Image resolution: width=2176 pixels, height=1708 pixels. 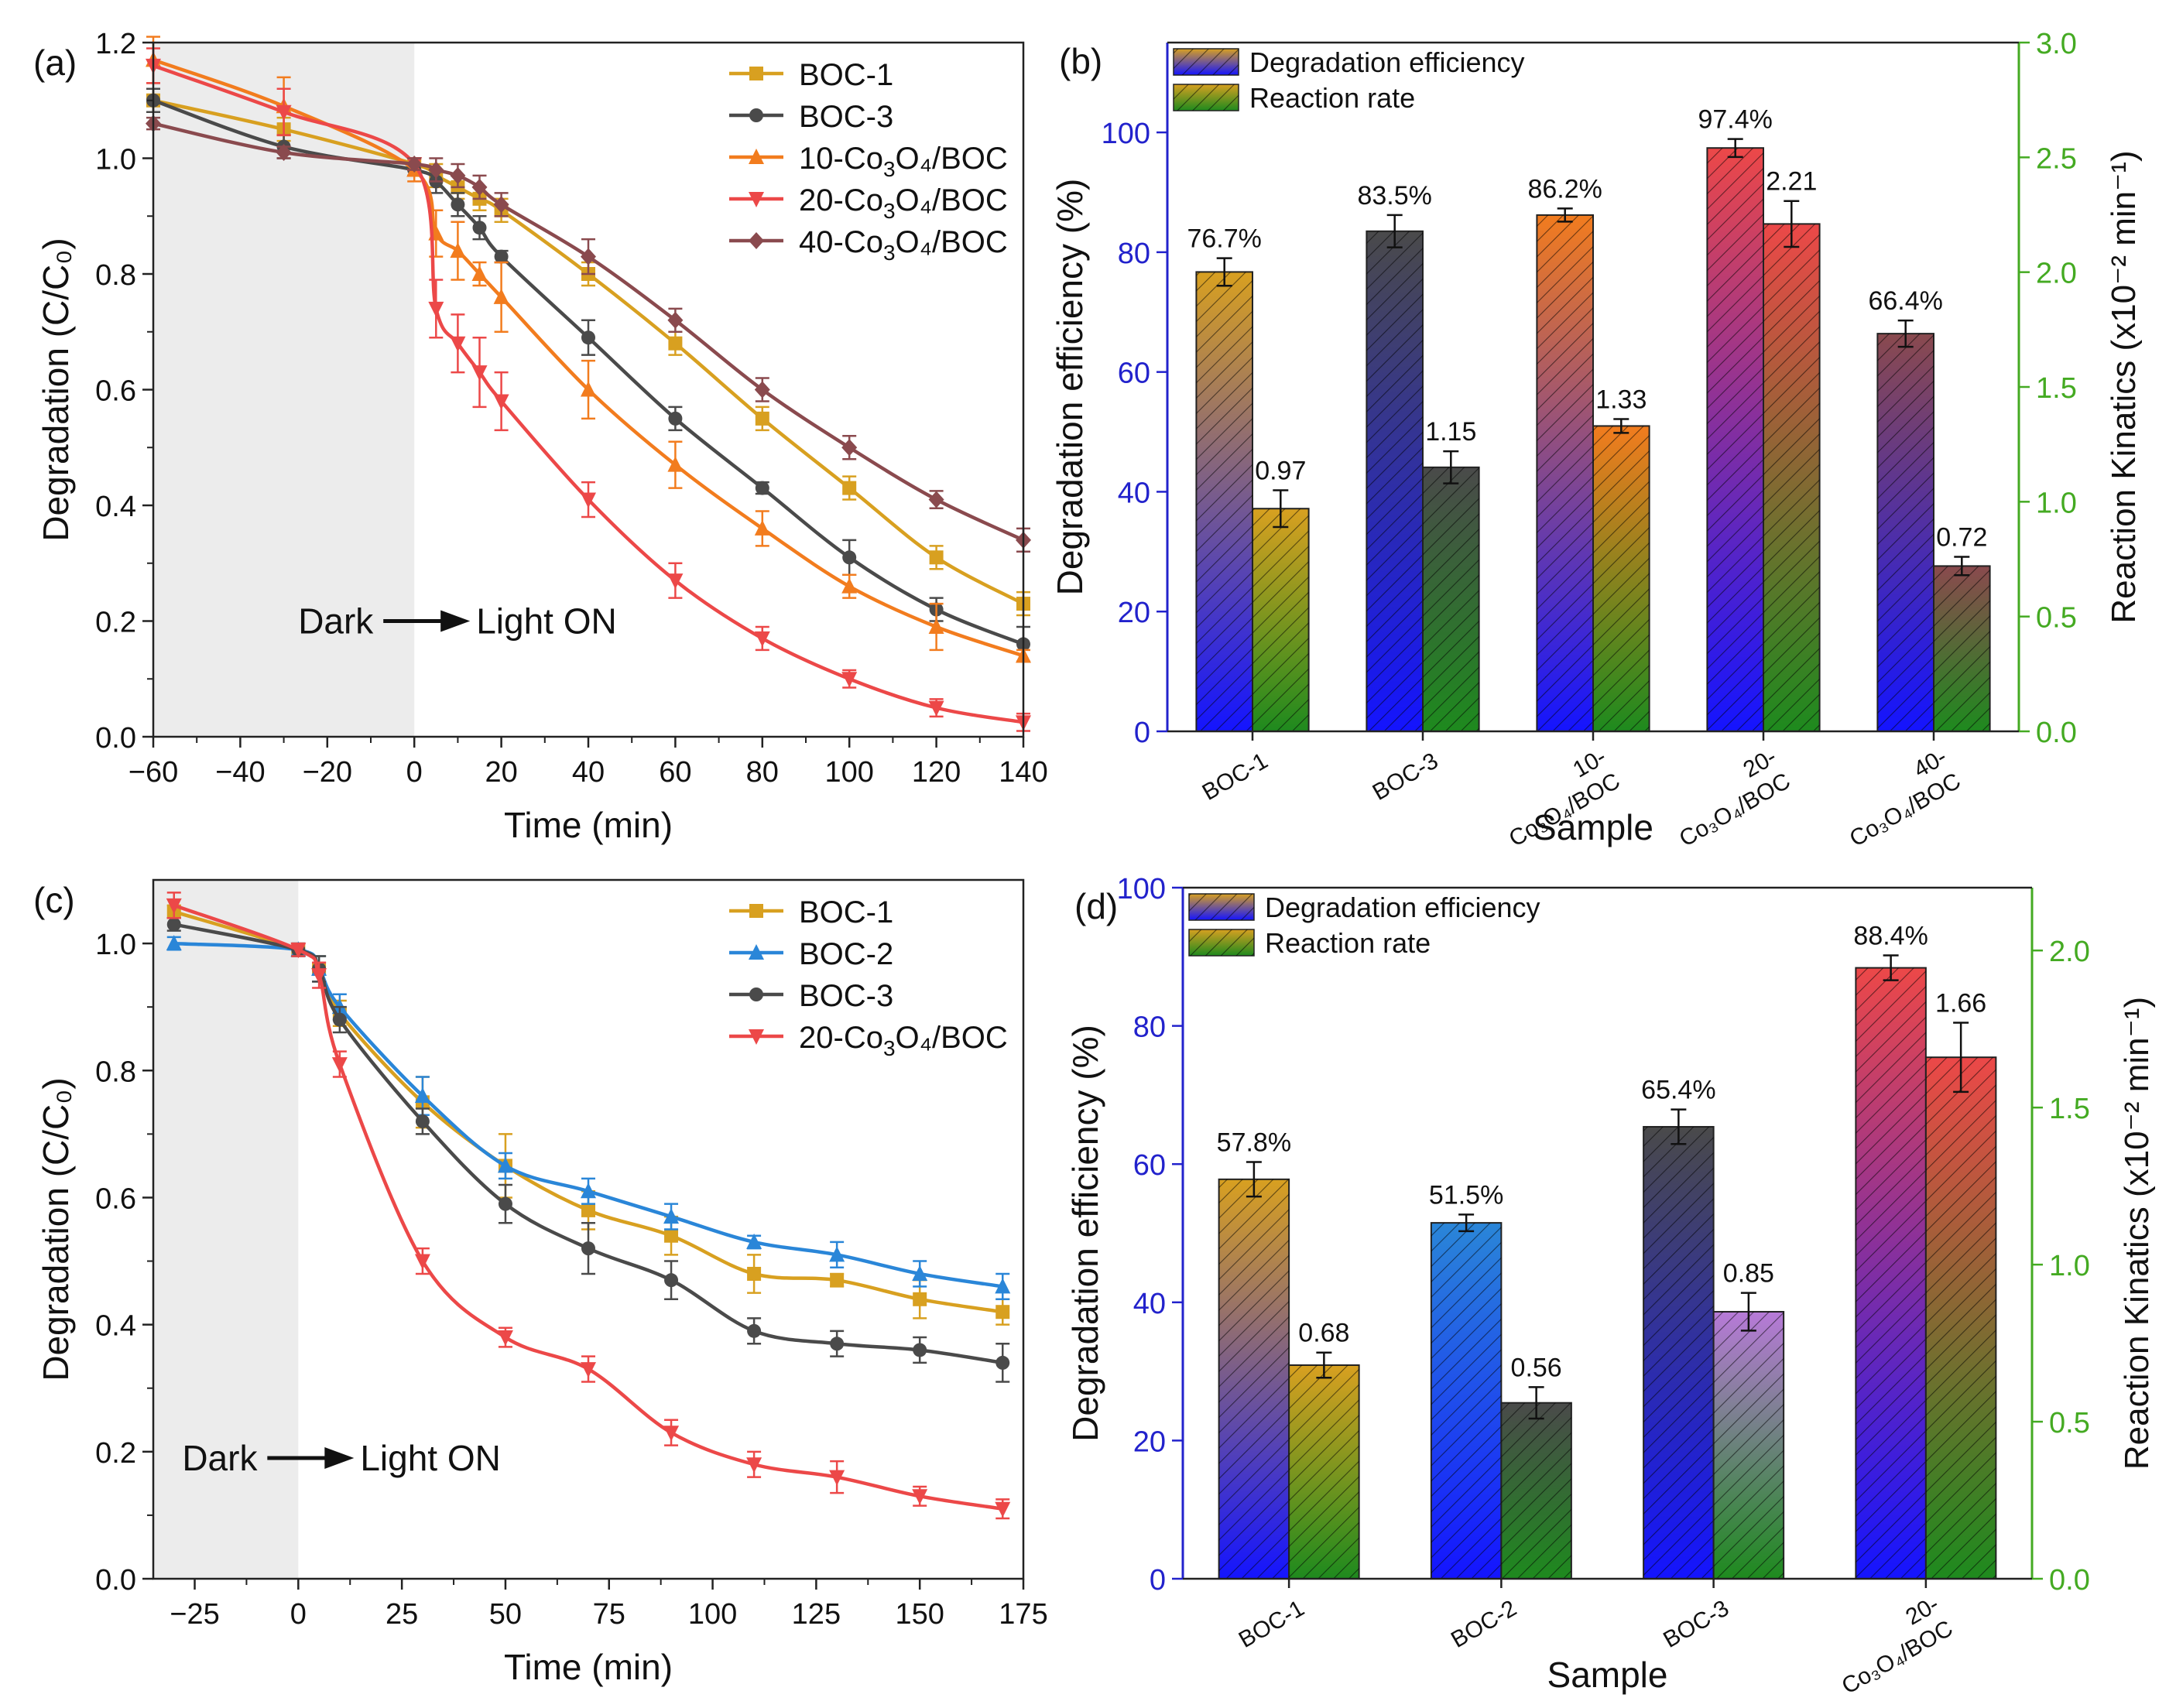 What do you see at coordinates (1134, 493) in the screenshot?
I see `y-tick-label: 40` at bounding box center [1134, 493].